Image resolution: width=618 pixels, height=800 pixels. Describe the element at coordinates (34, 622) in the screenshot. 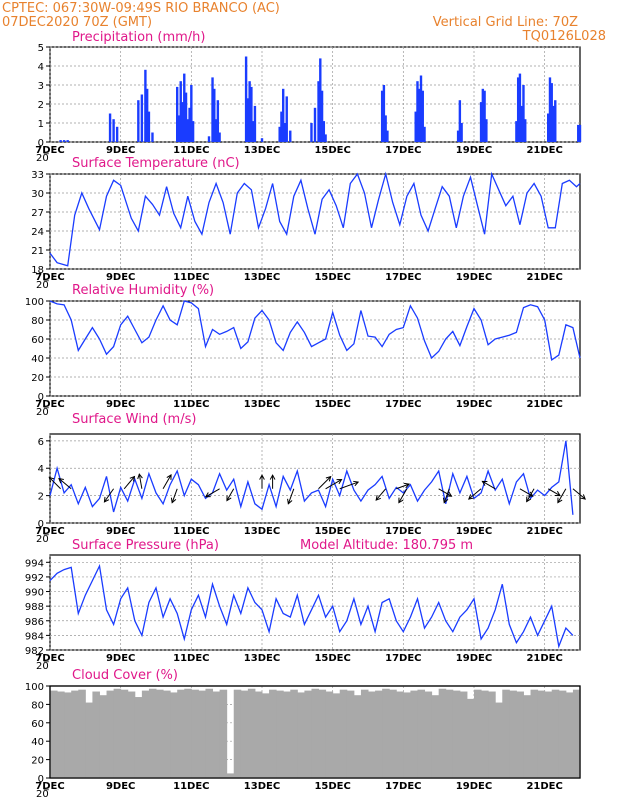

I see `y-tick-label: 986` at that location.